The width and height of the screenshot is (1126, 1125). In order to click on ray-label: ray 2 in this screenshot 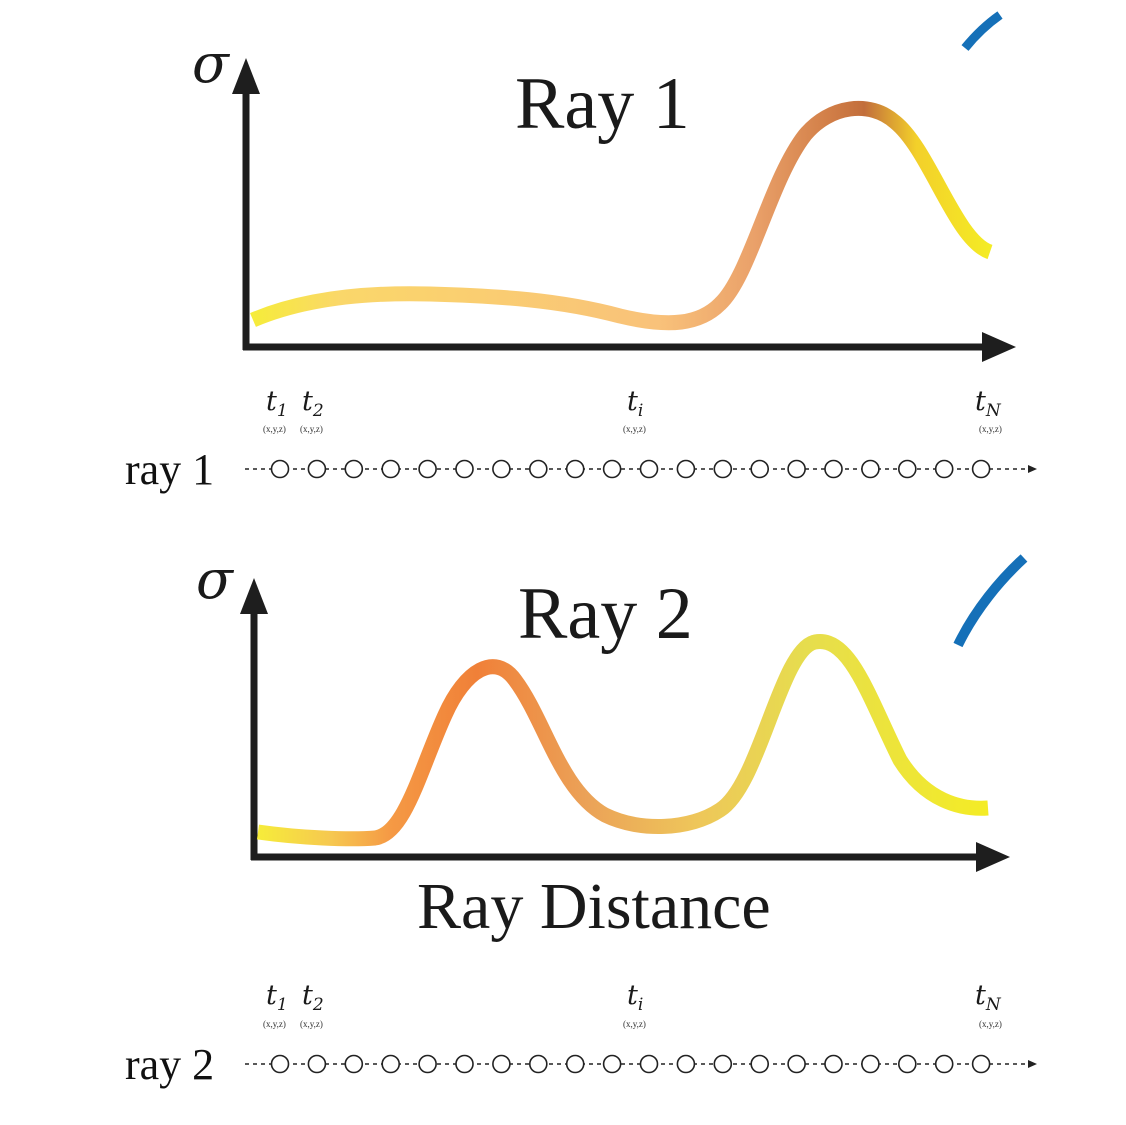, I will do `click(169, 1064)`.